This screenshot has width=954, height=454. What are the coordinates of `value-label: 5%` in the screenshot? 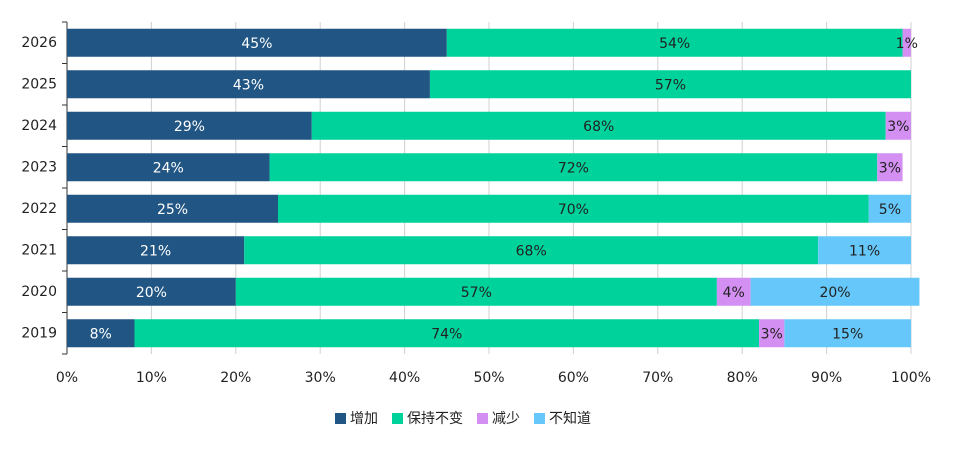 It's located at (890, 210).